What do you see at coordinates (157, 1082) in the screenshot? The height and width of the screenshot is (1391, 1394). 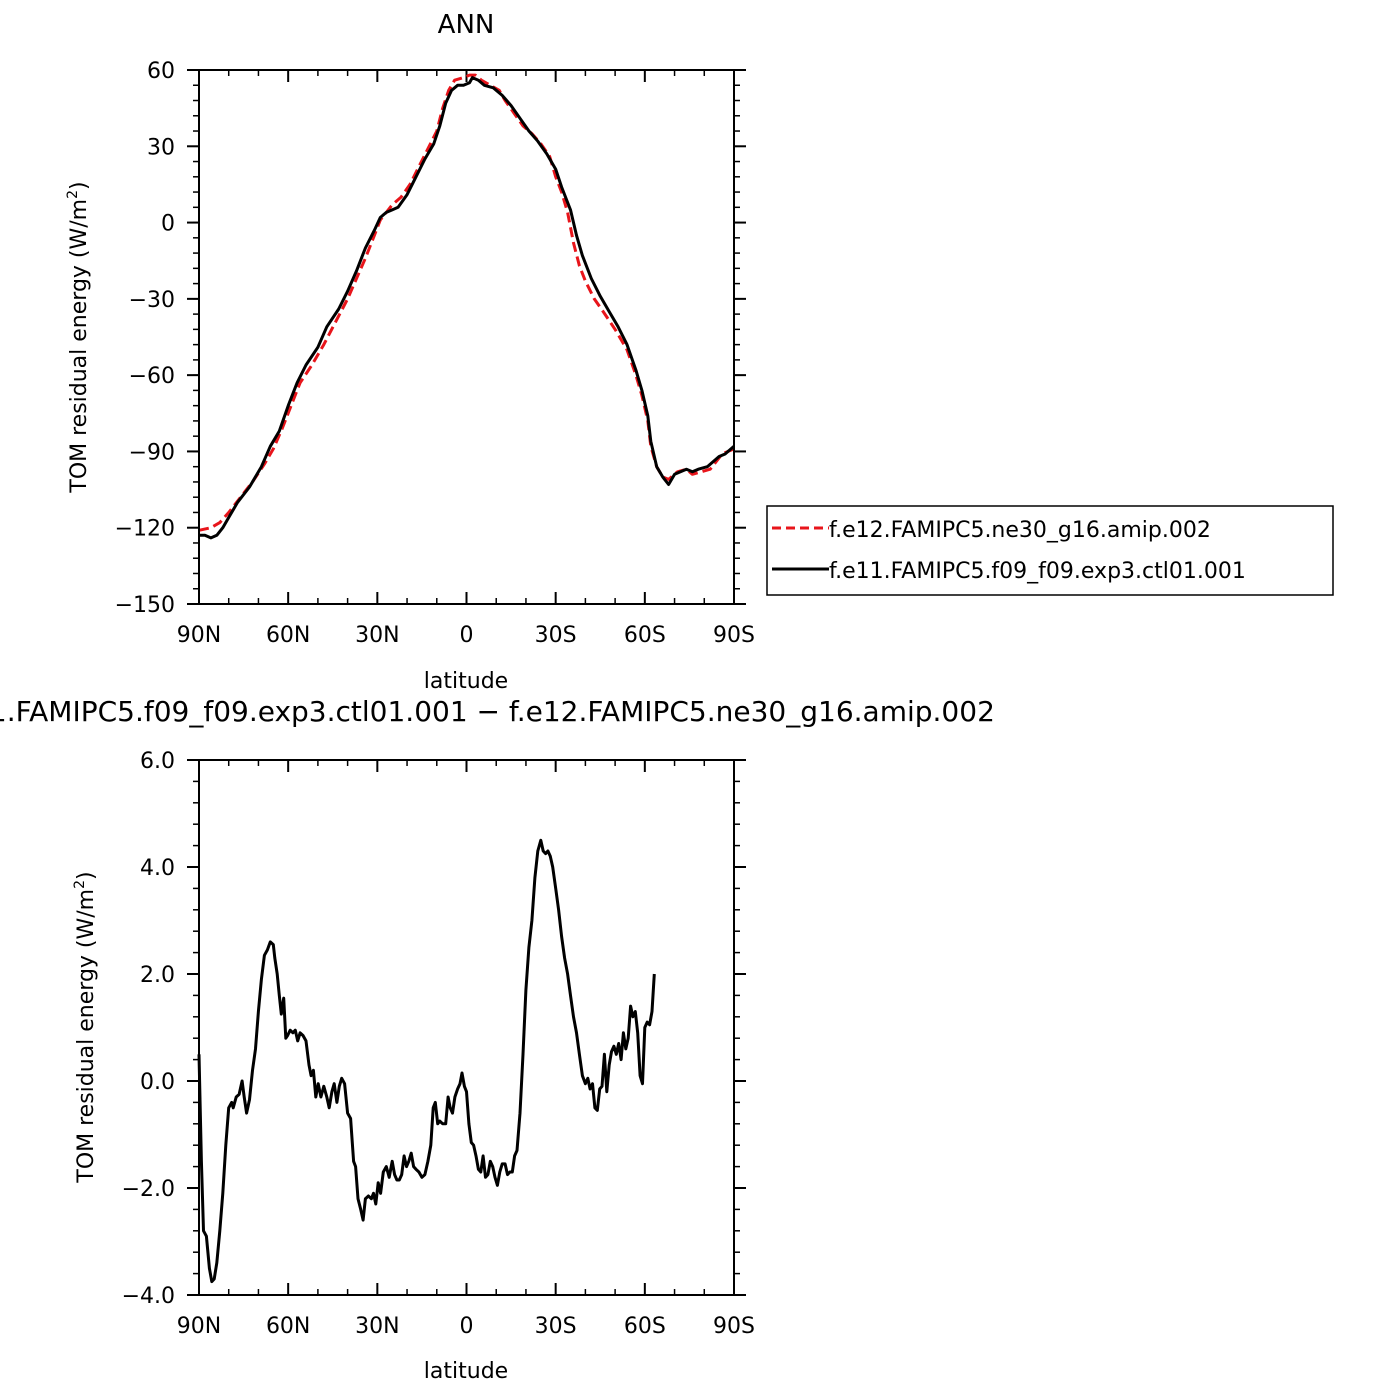 I see `y-tick-label: 0.0` at bounding box center [157, 1082].